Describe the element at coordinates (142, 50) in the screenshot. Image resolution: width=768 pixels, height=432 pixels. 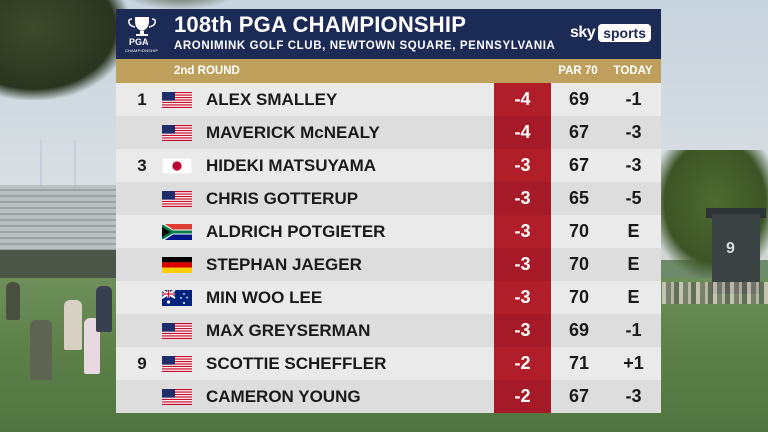
I see `logo-subtext: CHAMPIONSHIP` at that location.